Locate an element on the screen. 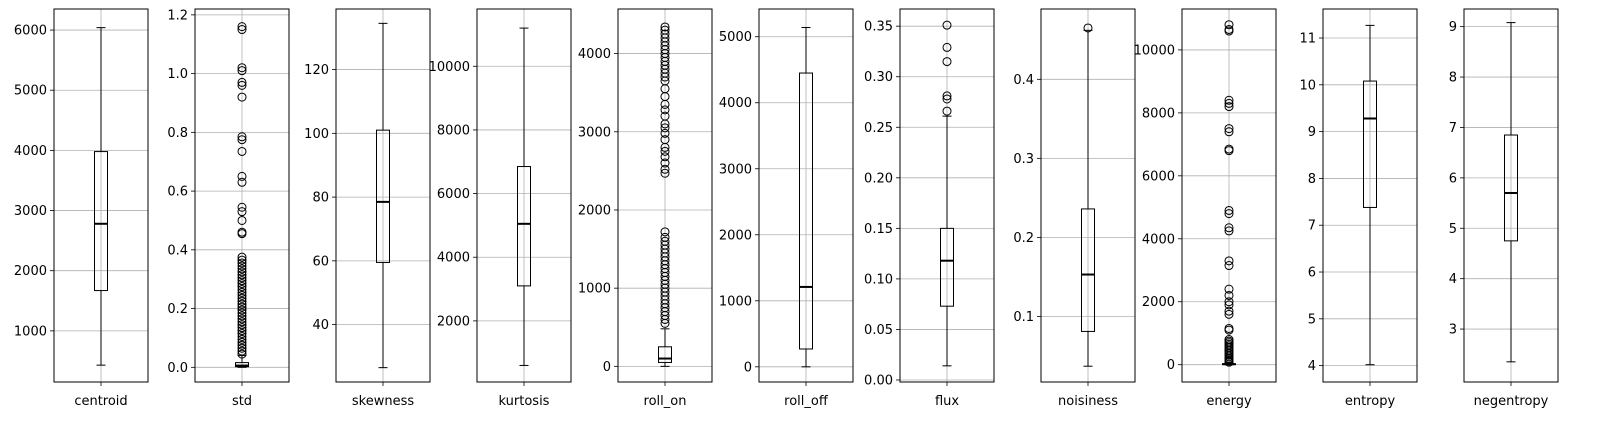  y-tick-label: 0.20 is located at coordinates (878, 178).